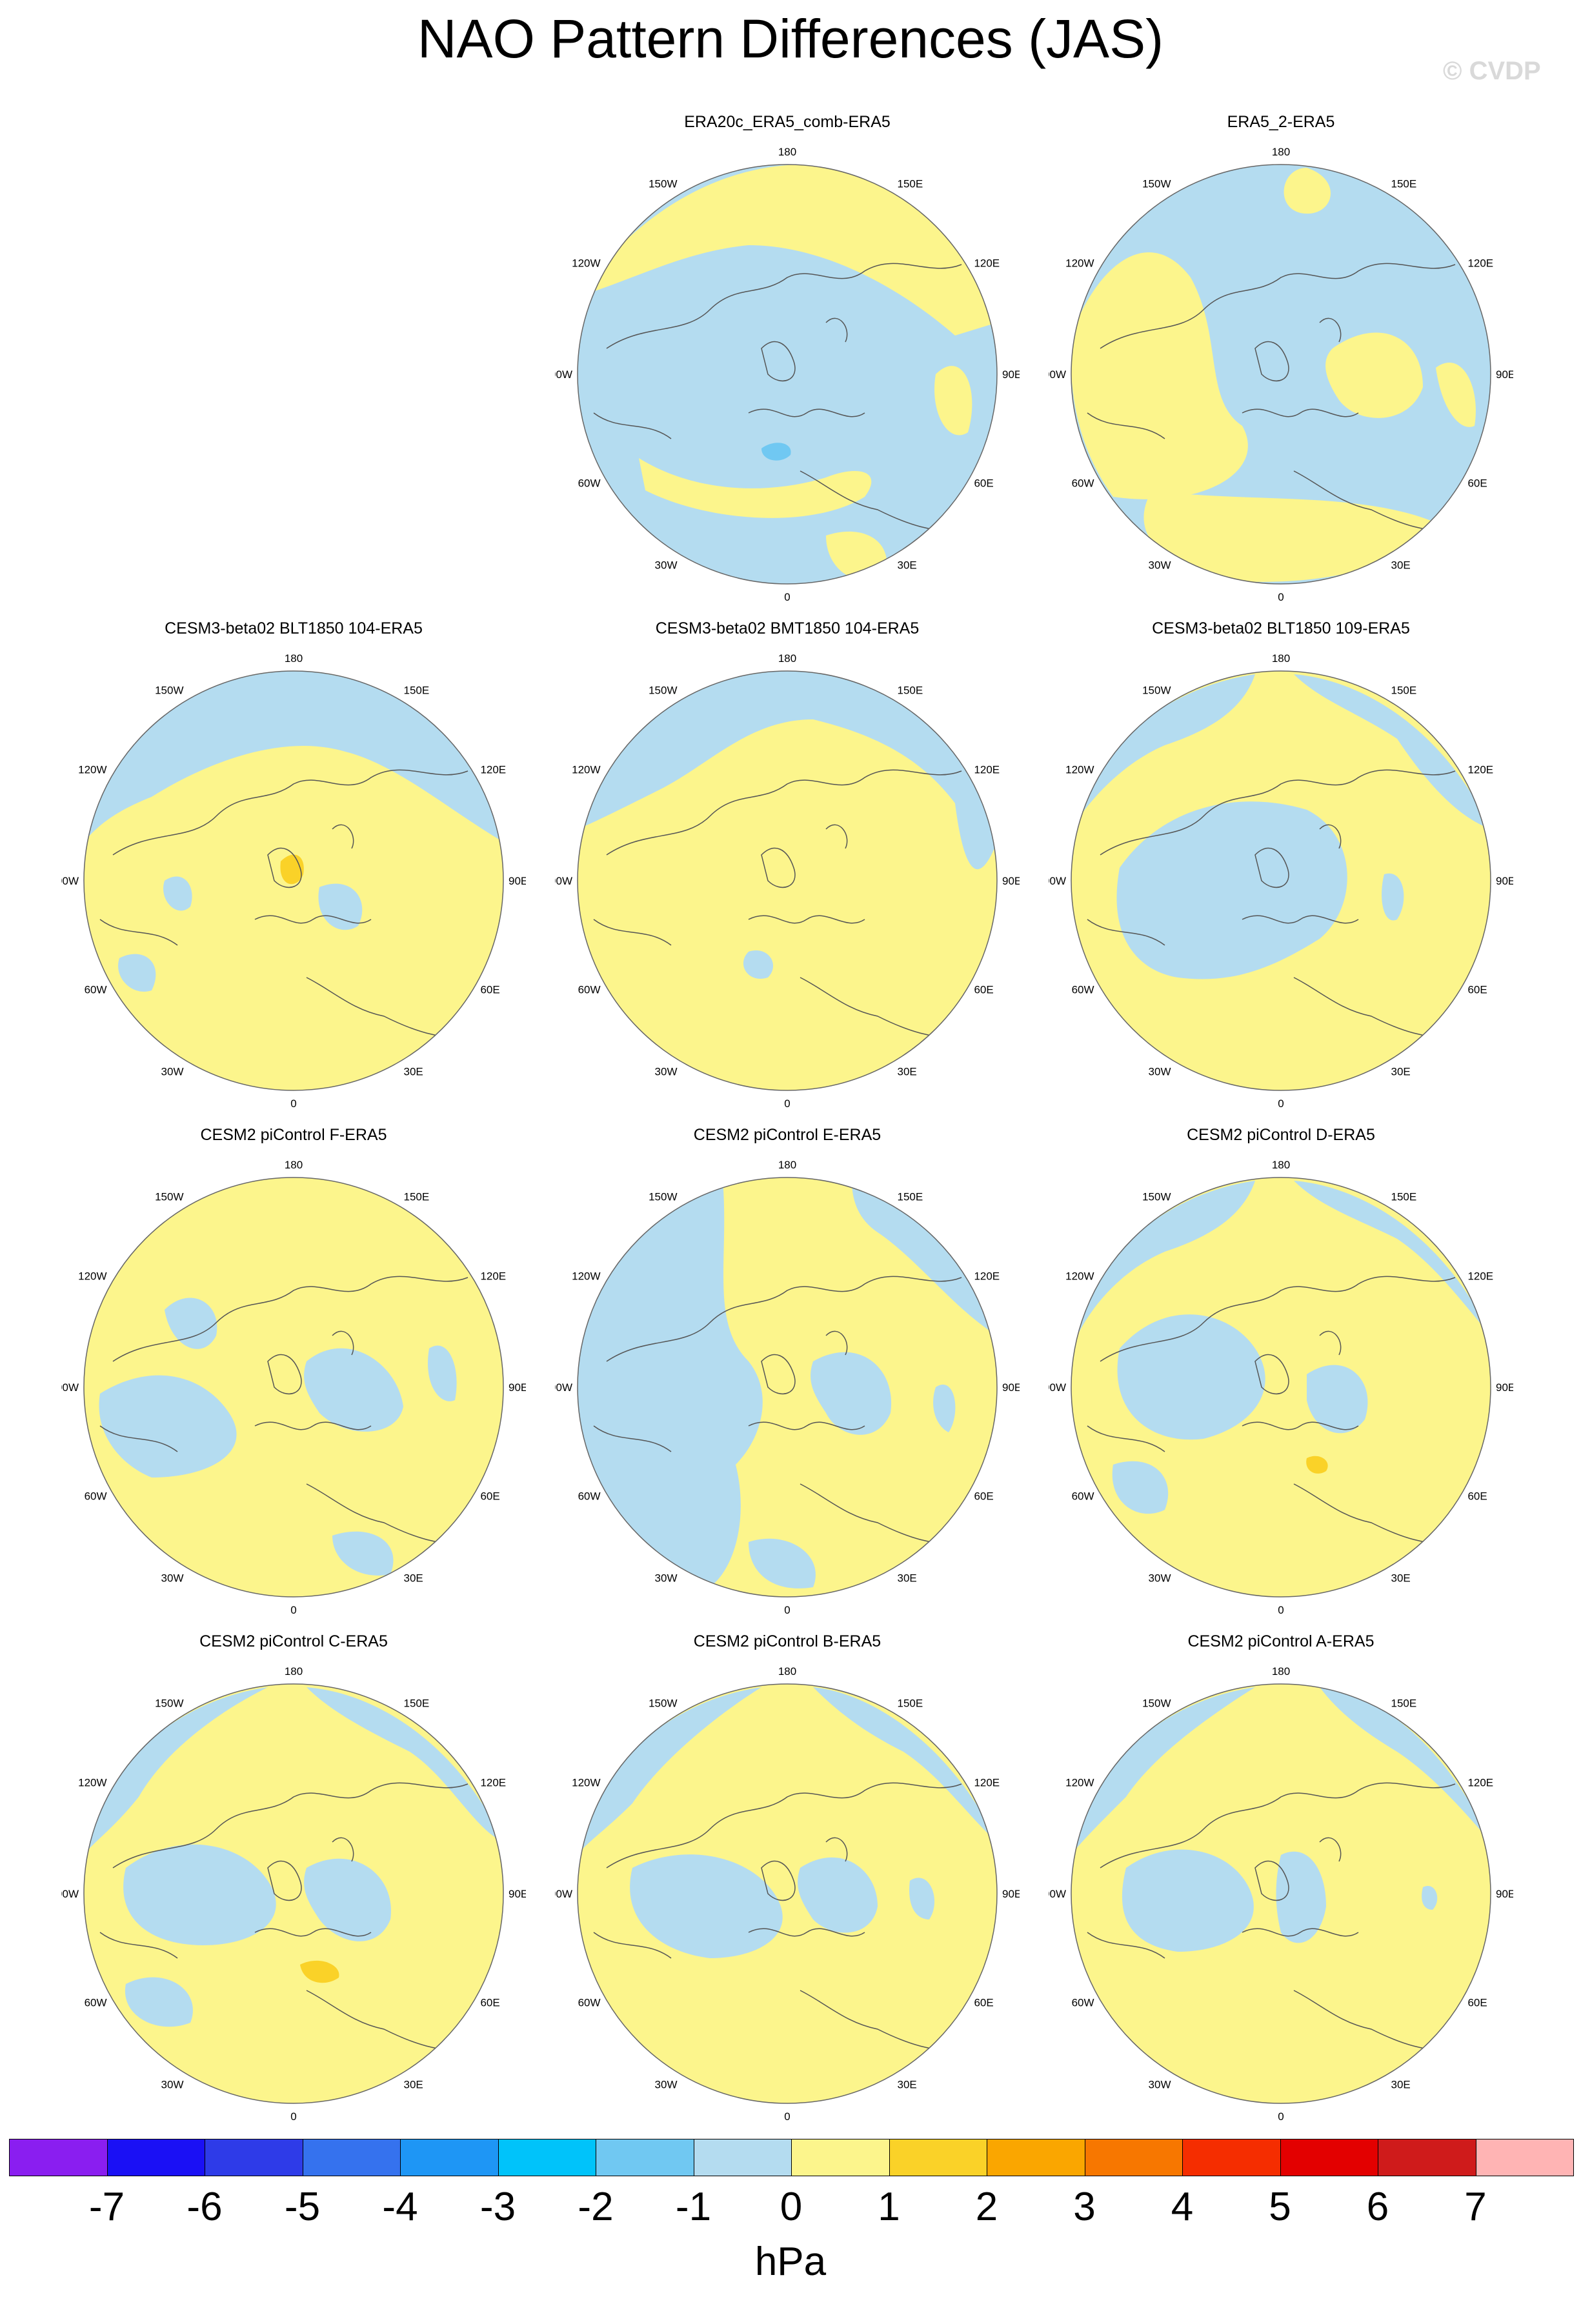 Image resolution: width=1581 pixels, height=2324 pixels. I want to click on panel-title: ERA20c_ERA5_comb-ERA5, so click(787, 122).